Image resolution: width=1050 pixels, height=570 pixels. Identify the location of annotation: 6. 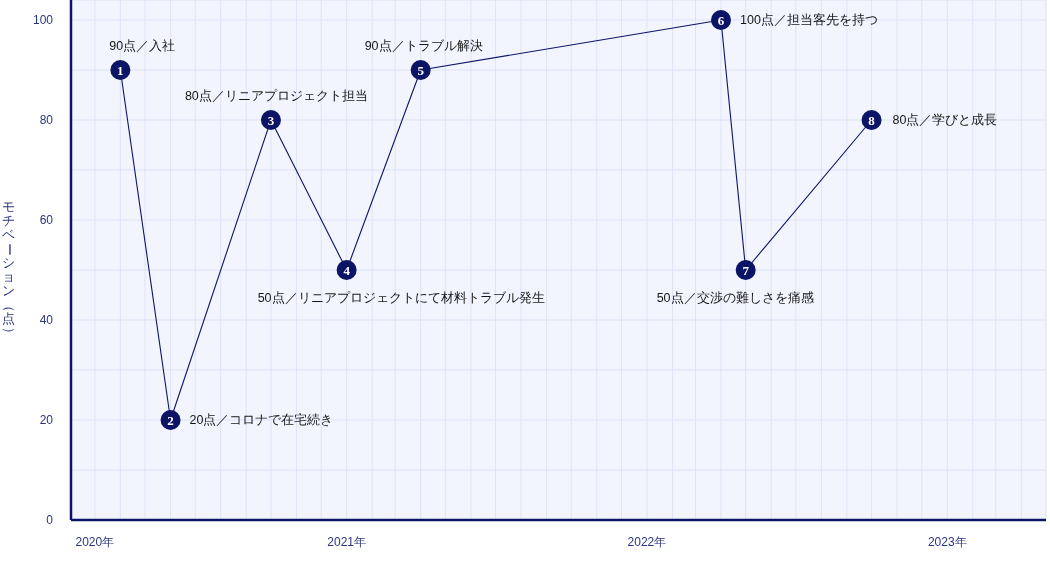
(721, 20).